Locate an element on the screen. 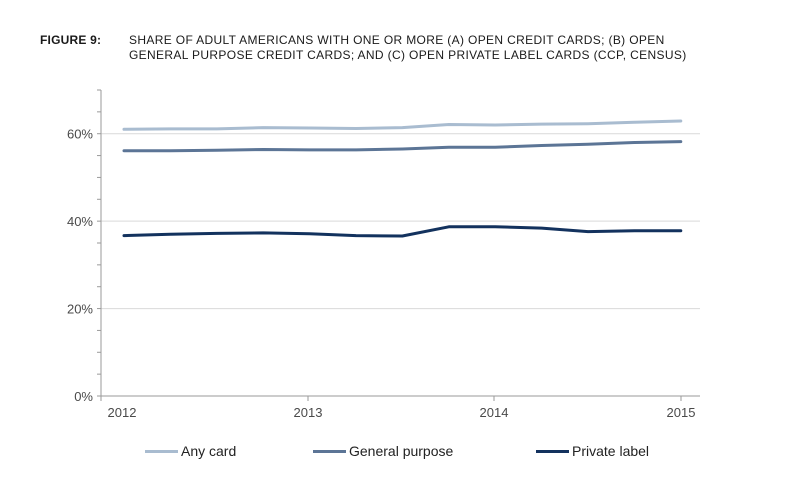  x-tick-label: 2013 is located at coordinates (308, 412).